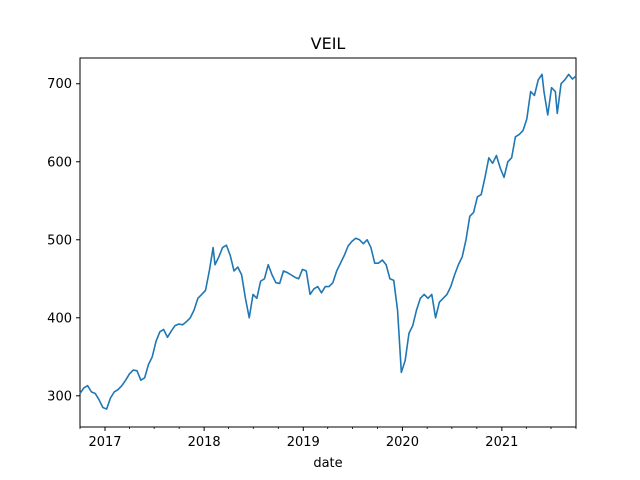 This screenshot has width=640, height=480. What do you see at coordinates (204, 442) in the screenshot?
I see `x-tick-label: 2018` at bounding box center [204, 442].